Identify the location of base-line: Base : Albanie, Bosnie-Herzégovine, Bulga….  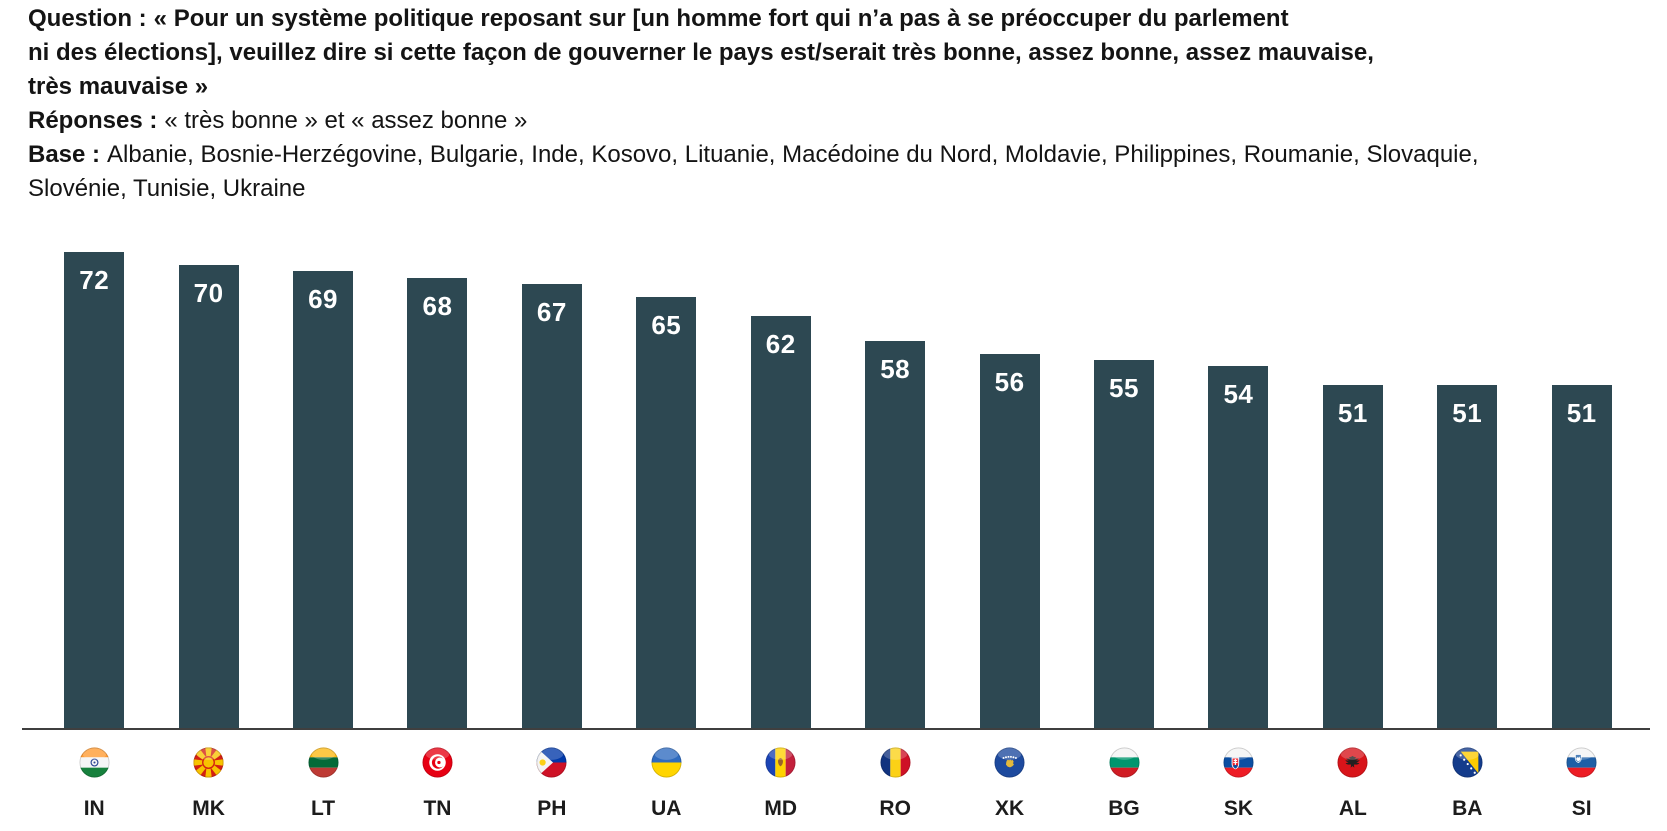
(813, 172).